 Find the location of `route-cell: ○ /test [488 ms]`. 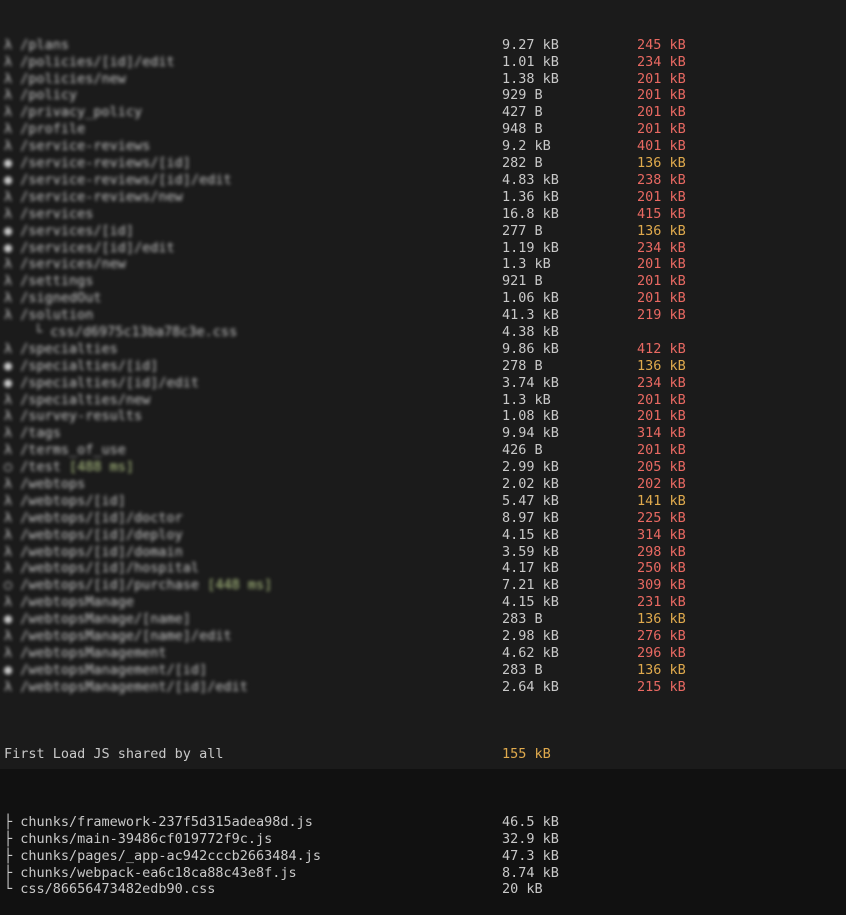

route-cell: ○ /test [488 ms] is located at coordinates (69, 467).